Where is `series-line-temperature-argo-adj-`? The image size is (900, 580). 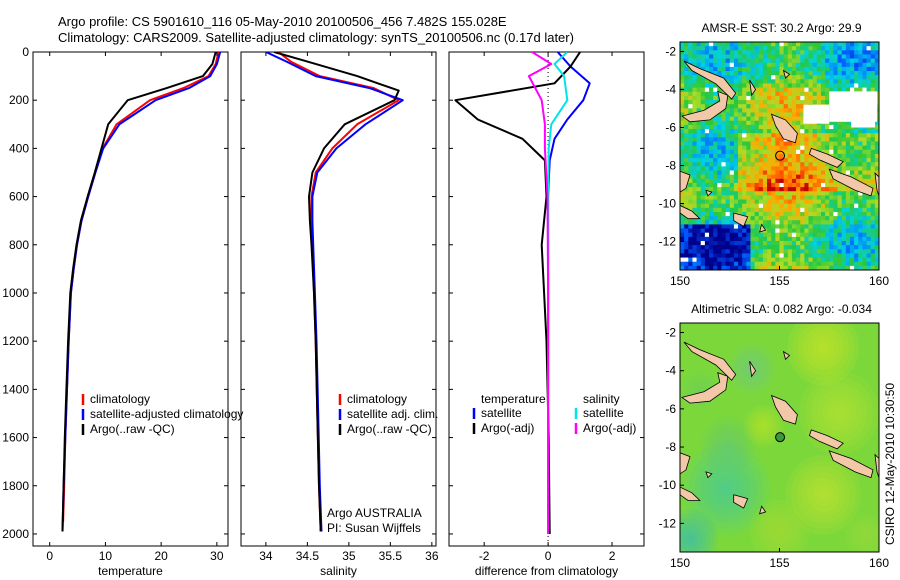
series-line-temperature-argo-adj- is located at coordinates (517, 293).